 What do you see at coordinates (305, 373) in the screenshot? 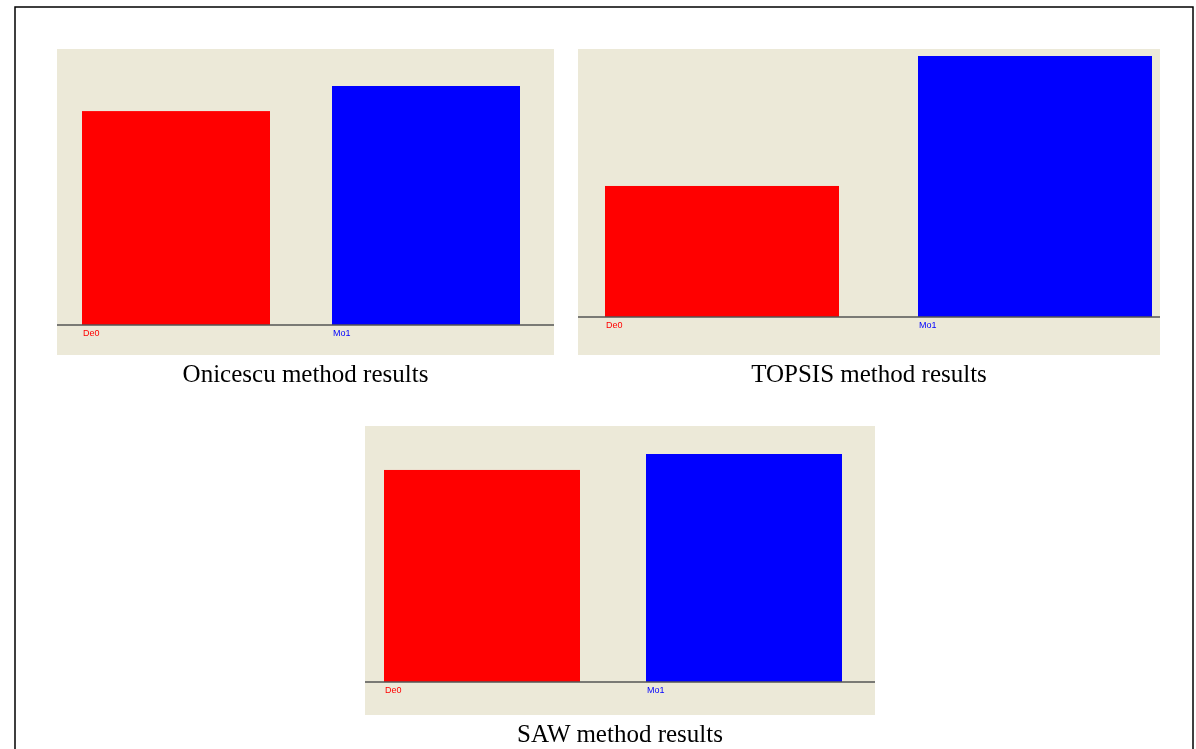
I see `text: Onicescu method results` at bounding box center [305, 373].